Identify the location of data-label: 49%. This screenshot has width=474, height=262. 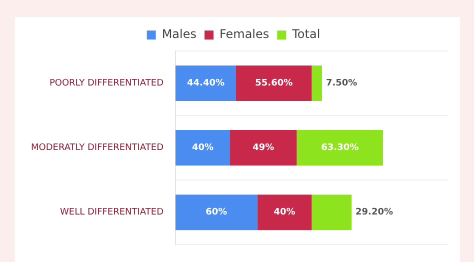
(263, 148).